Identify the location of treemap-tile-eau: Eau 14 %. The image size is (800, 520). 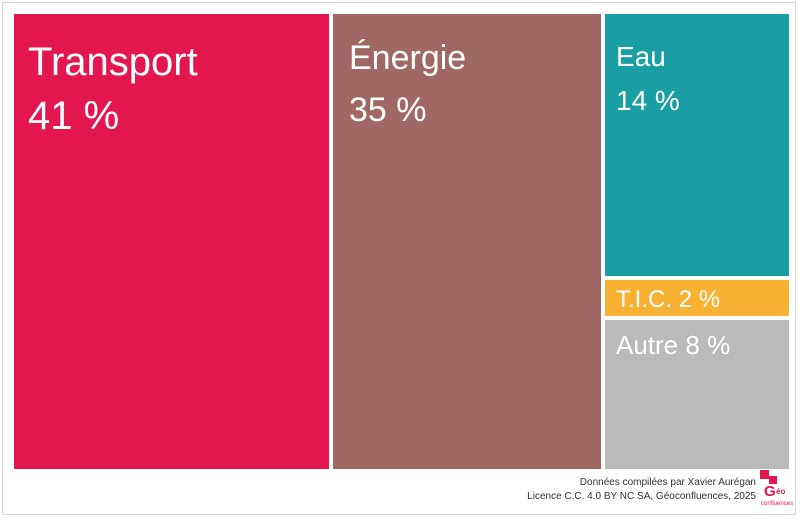
(697, 145).